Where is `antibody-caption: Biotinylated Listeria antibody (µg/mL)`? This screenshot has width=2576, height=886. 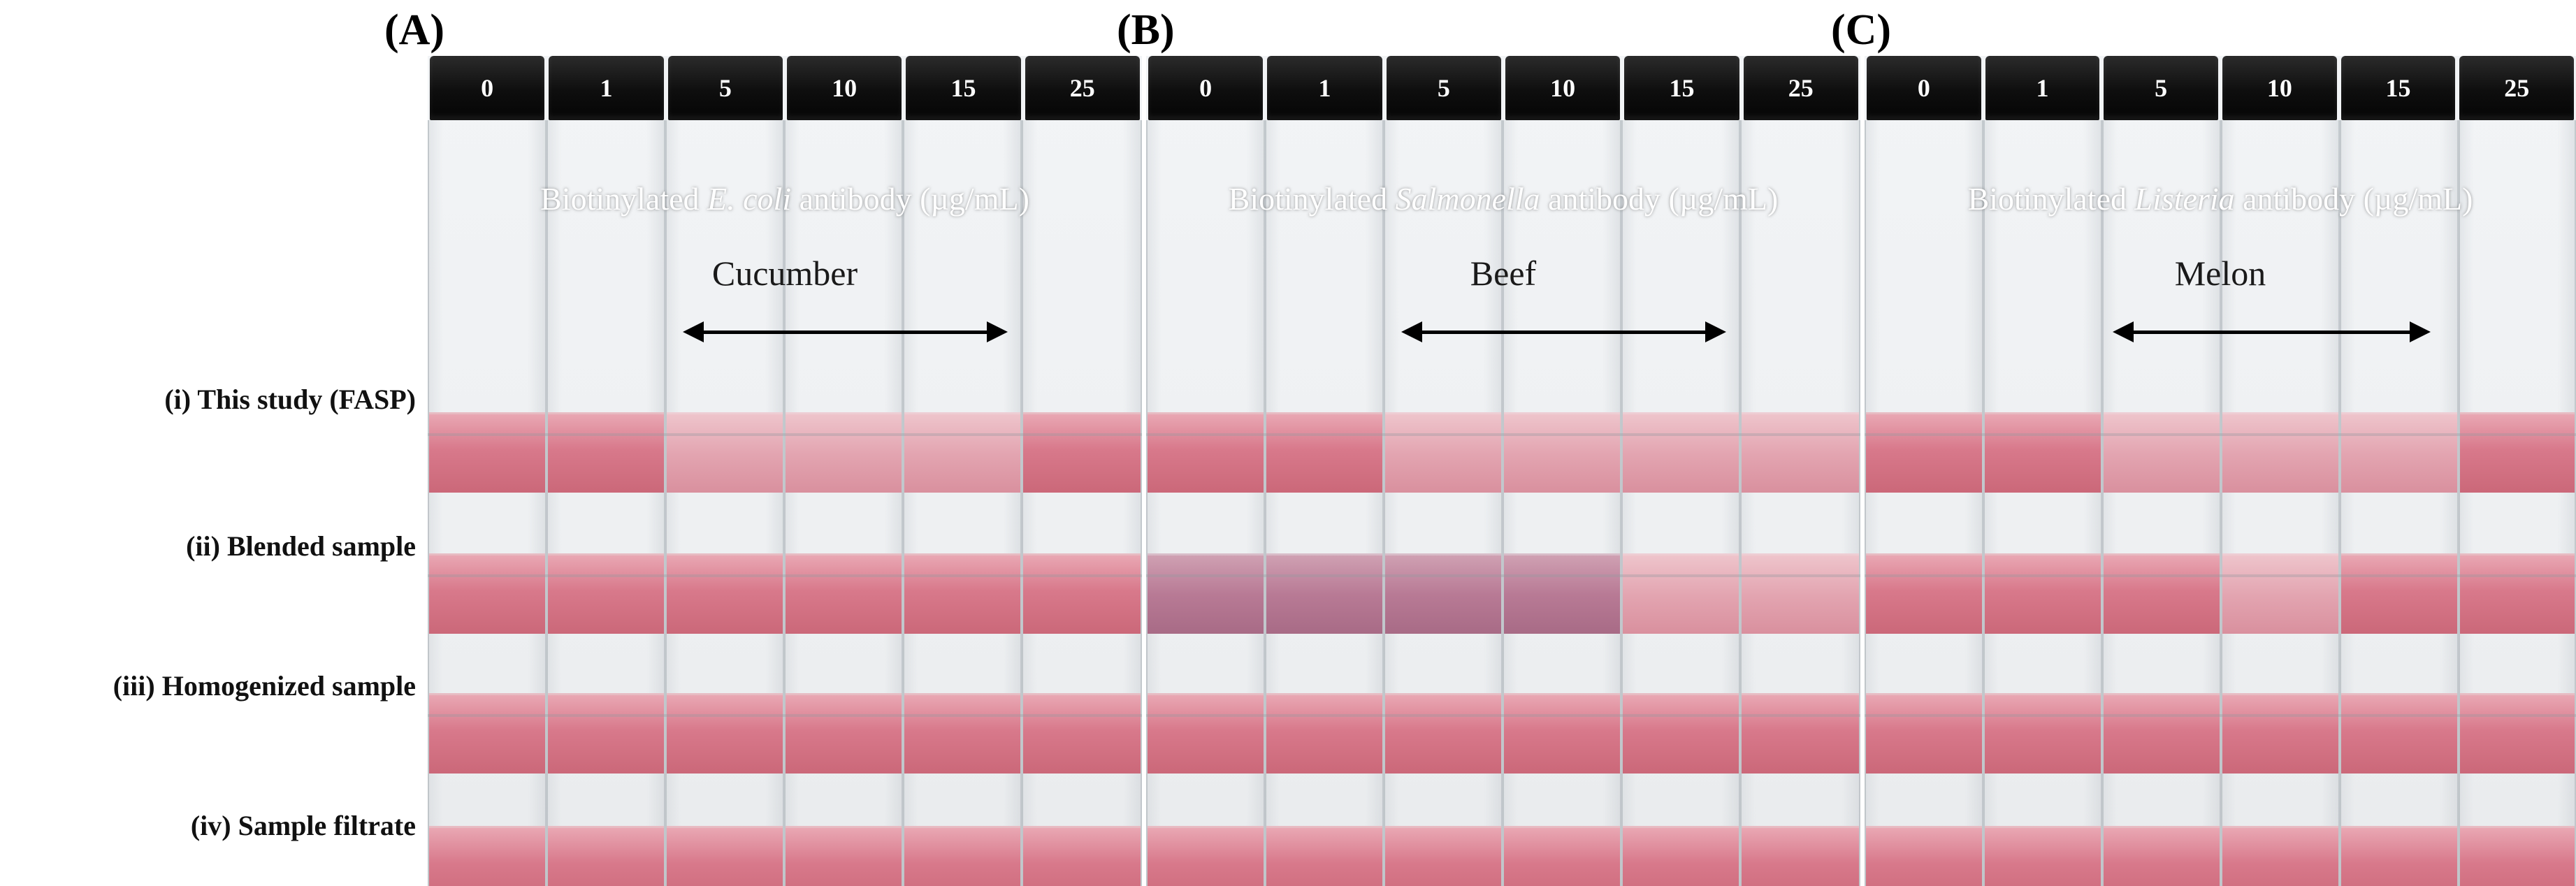 antibody-caption: Biotinylated Listeria antibody (µg/mL) is located at coordinates (2220, 199).